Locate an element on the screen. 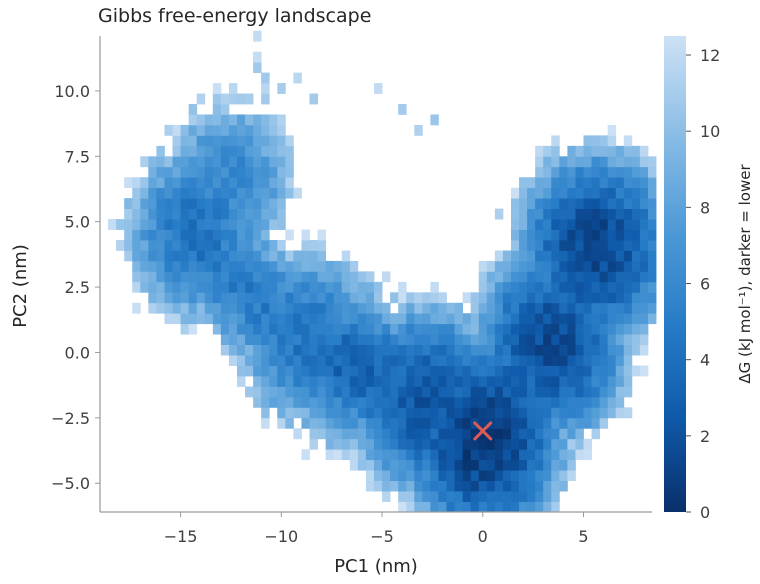 This screenshot has height=584, width=760. colorbar-tick-label: 8 is located at coordinates (705, 207).